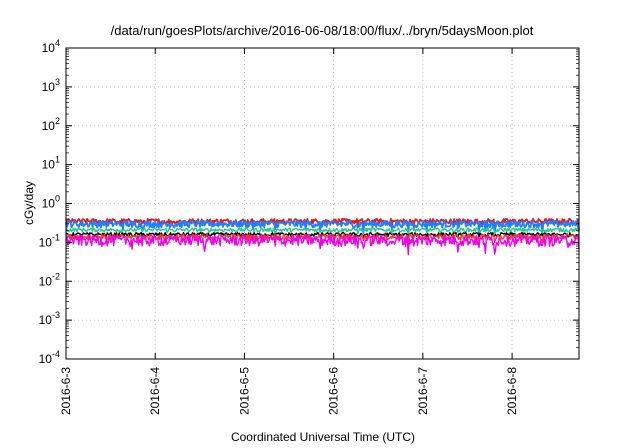  Describe the element at coordinates (51, 202) in the screenshot. I see `y-tick-label: 10⁰` at that location.